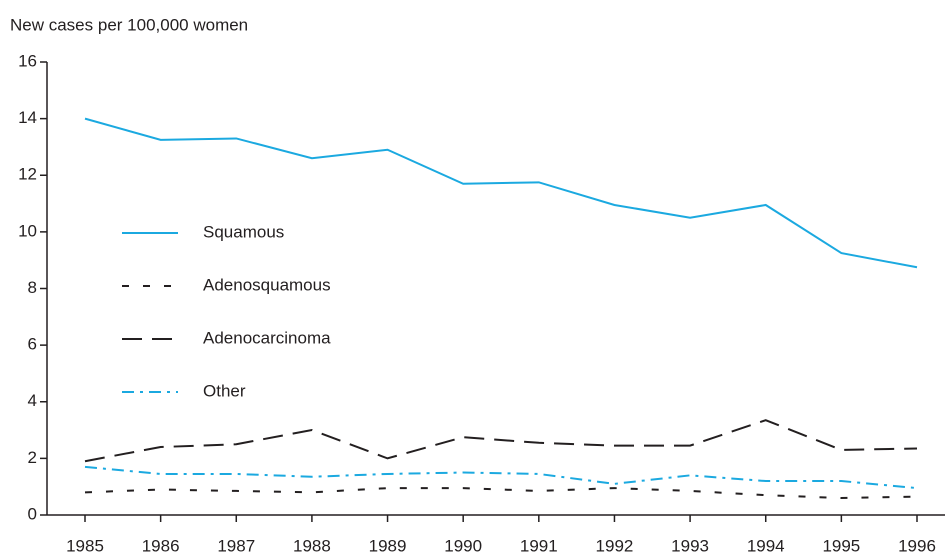 This screenshot has height=554, width=947. I want to click on legend-label: Adenocarcinoma, so click(267, 337).